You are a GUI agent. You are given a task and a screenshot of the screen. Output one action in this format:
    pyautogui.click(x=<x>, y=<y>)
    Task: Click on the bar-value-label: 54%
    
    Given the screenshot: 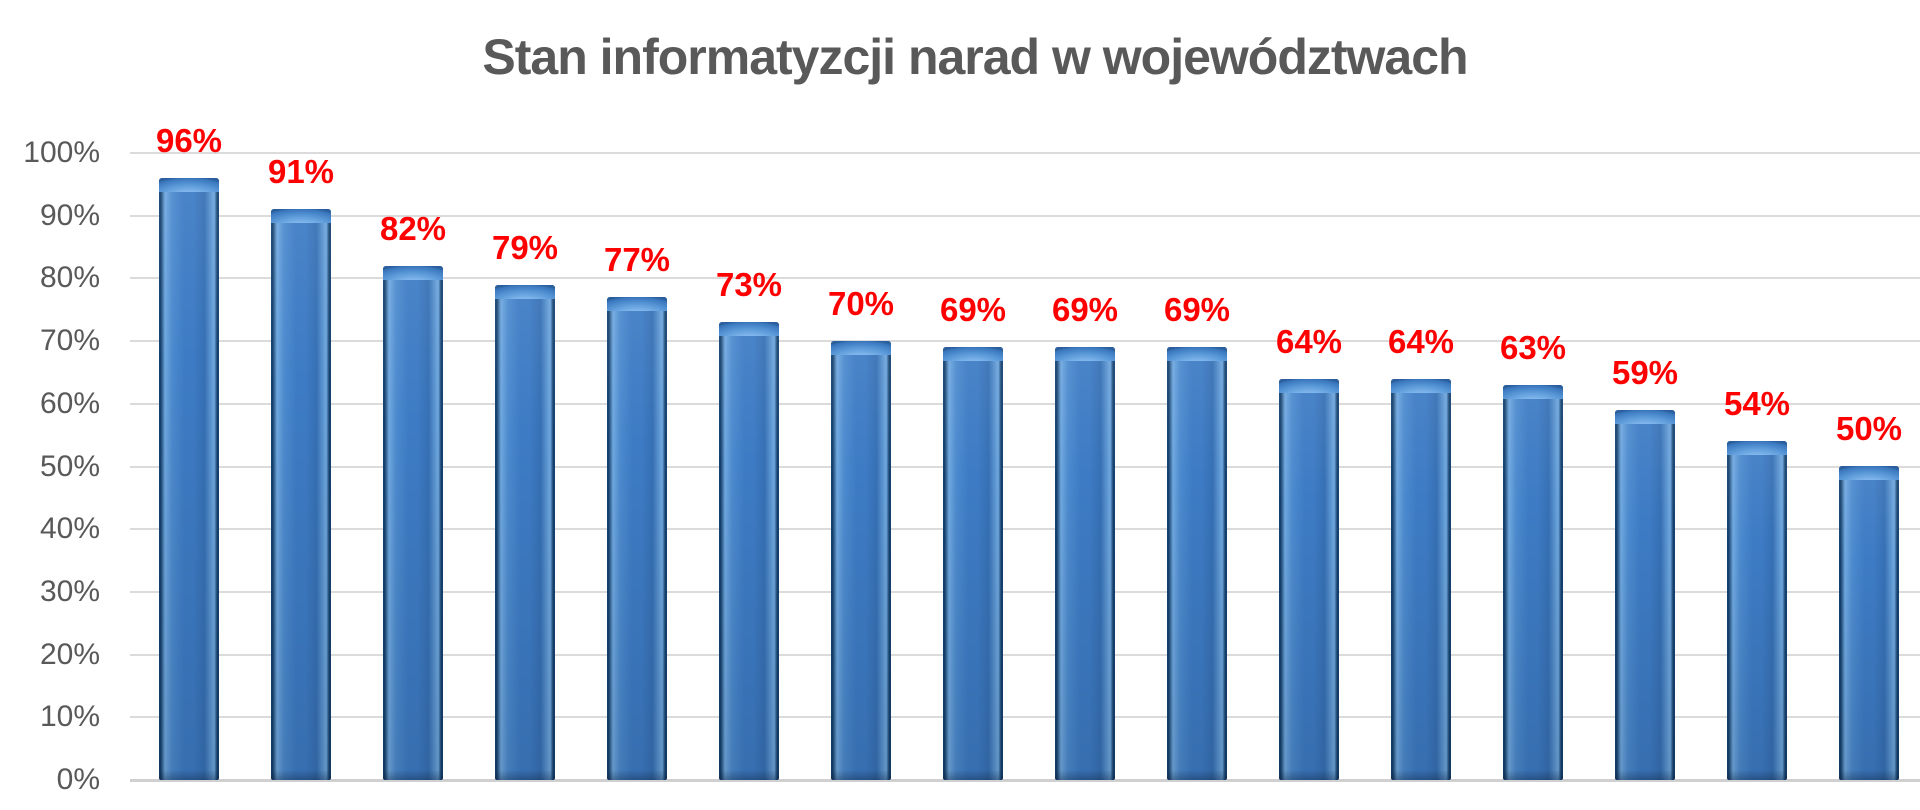 What is the action you would take?
    pyautogui.click(x=1757, y=403)
    